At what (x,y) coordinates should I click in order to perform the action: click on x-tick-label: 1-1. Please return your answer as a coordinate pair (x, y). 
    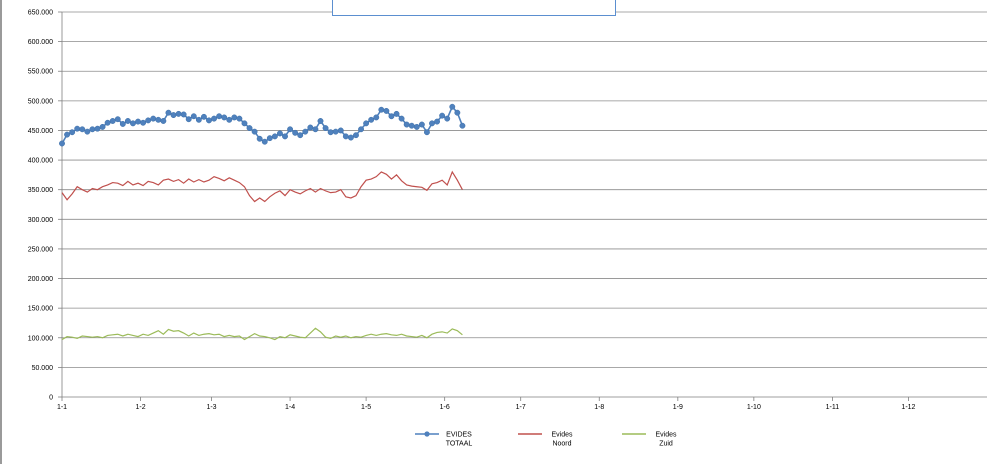
    Looking at the image, I should click on (62, 407).